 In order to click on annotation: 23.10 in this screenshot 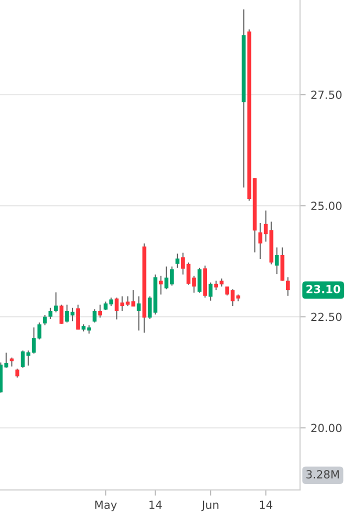, I will do `click(323, 289)`.